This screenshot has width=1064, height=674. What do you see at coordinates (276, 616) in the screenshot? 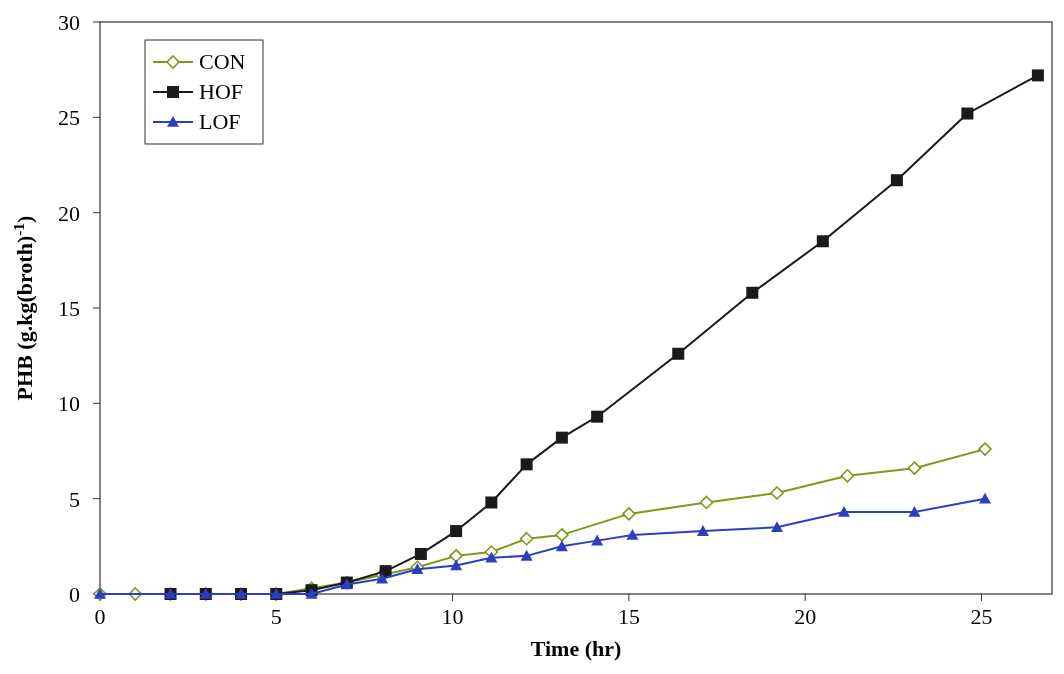
I see `x-tick-label: 5` at bounding box center [276, 616].